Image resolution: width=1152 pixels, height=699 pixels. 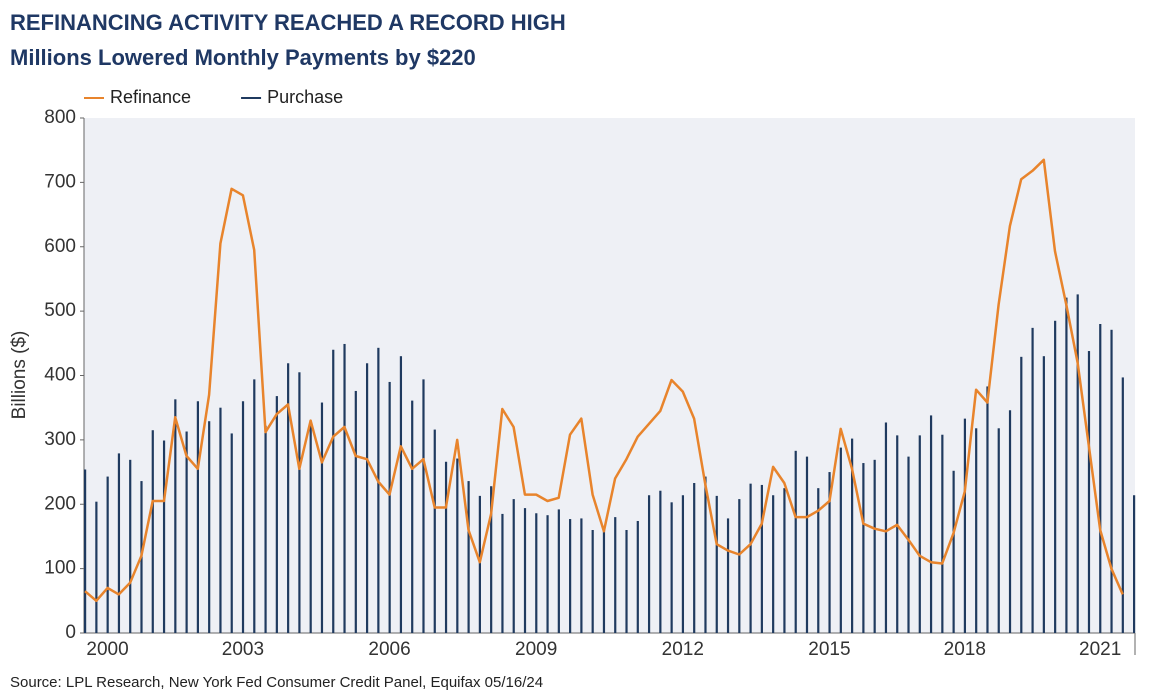 I want to click on legend-label: Purchase, so click(x=305, y=97).